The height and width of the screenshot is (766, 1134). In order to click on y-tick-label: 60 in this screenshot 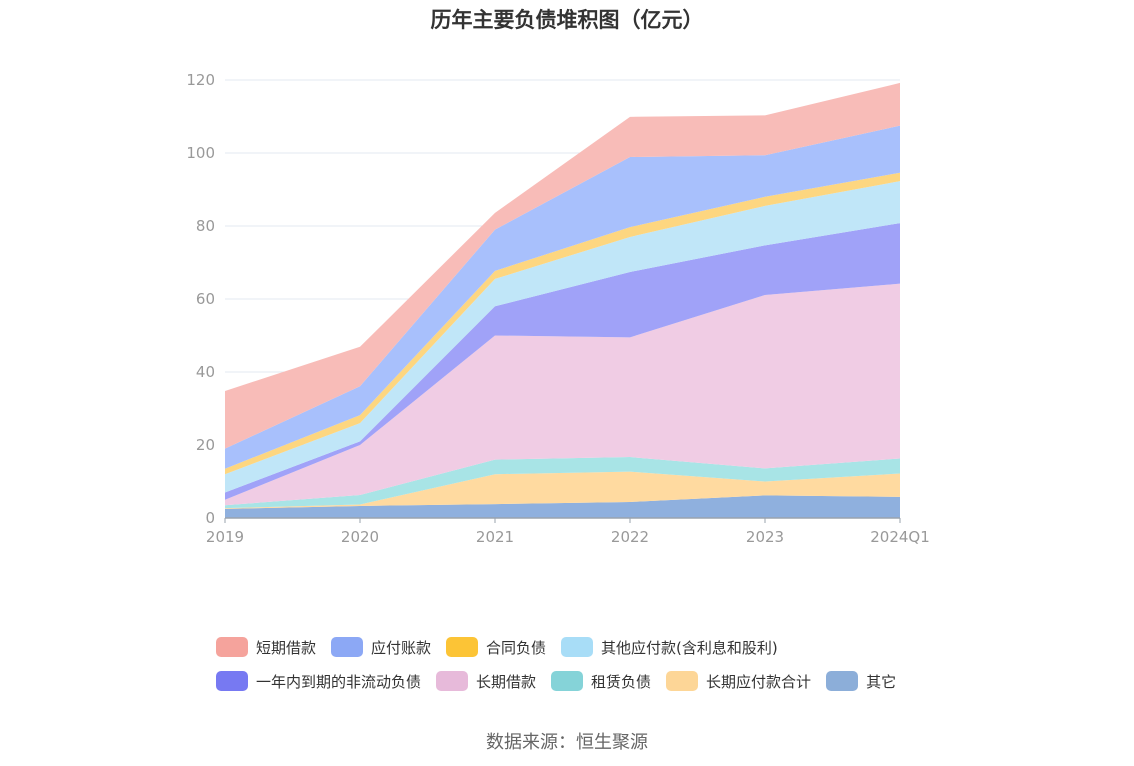, I will do `click(205, 299)`.